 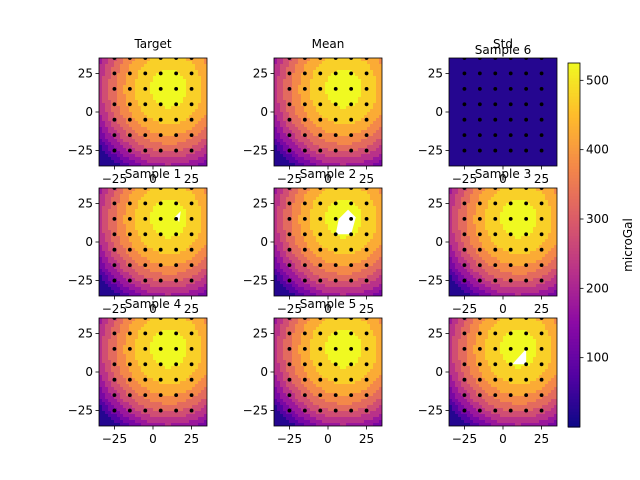 What do you see at coordinates (114, 309) in the screenshot?
I see `x-tick-label: −25` at bounding box center [114, 309].